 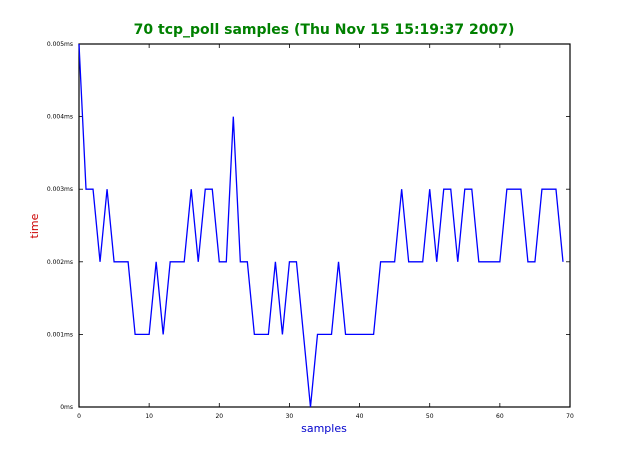 What do you see at coordinates (60, 334) in the screenshot?
I see `y-tick-label: 0.001ms` at bounding box center [60, 334].